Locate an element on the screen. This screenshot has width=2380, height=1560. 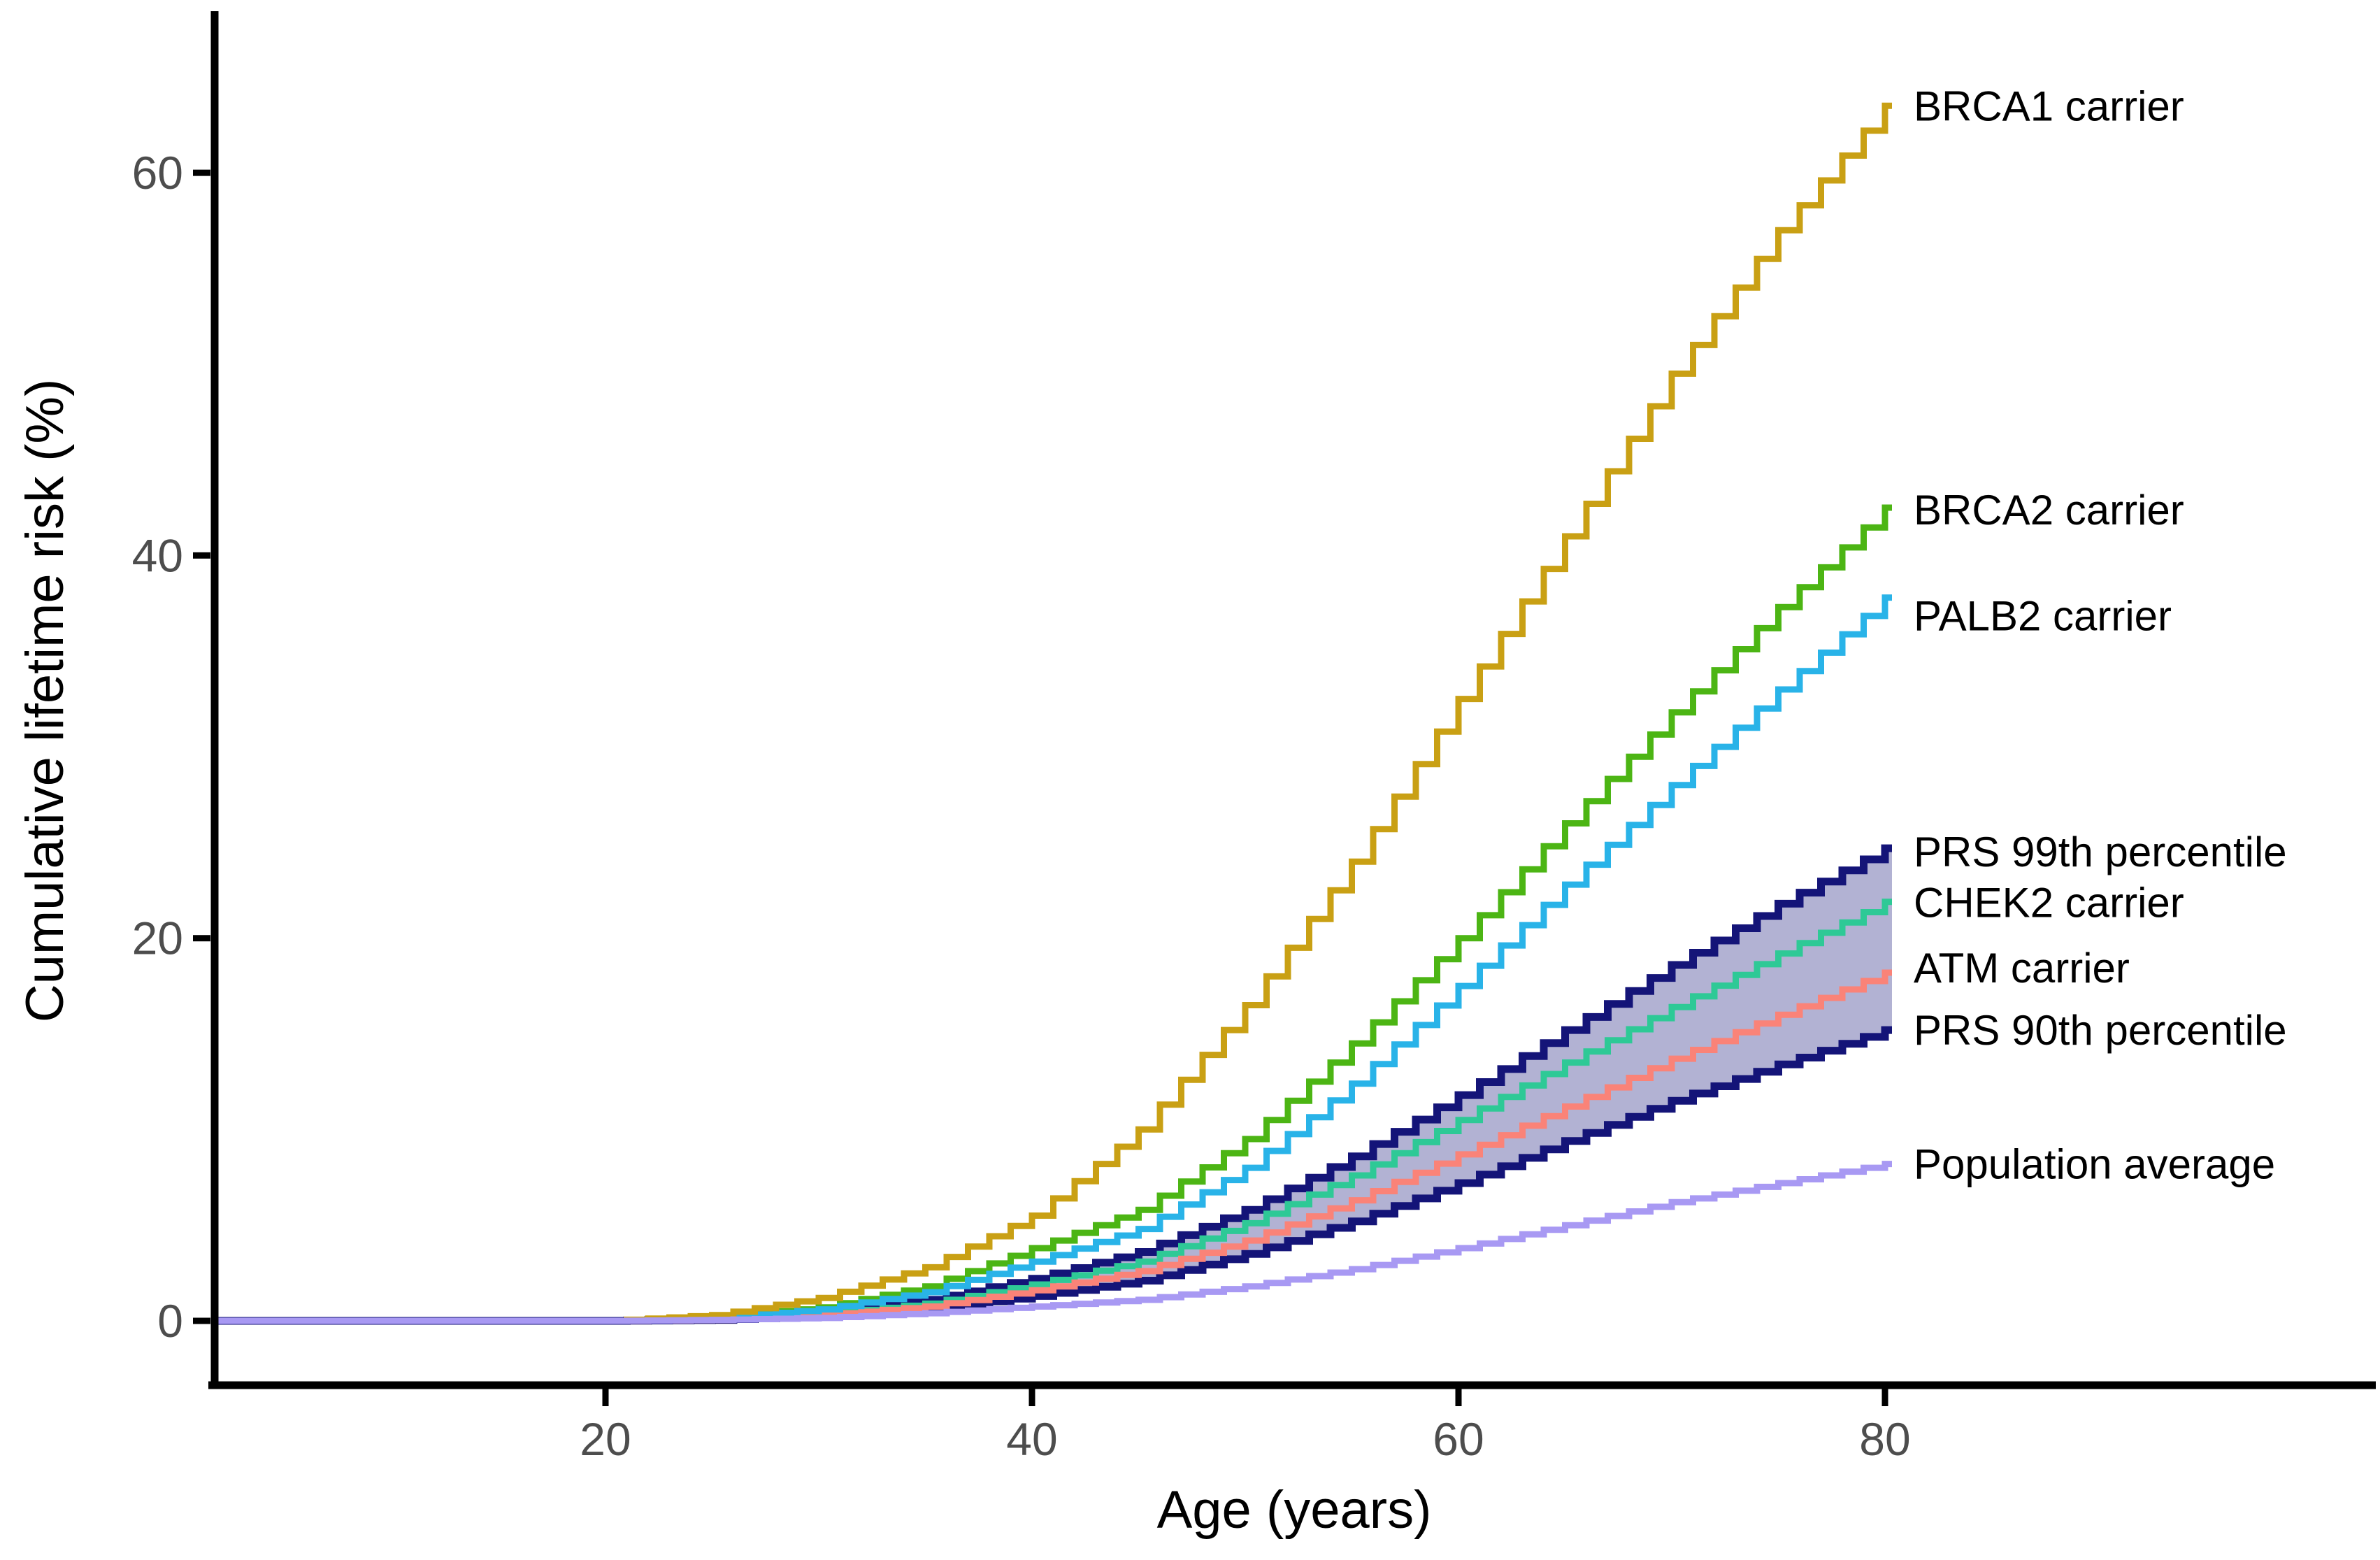
series-label-brca1-carrier: BRCA1 carrier is located at coordinates (2049, 106).